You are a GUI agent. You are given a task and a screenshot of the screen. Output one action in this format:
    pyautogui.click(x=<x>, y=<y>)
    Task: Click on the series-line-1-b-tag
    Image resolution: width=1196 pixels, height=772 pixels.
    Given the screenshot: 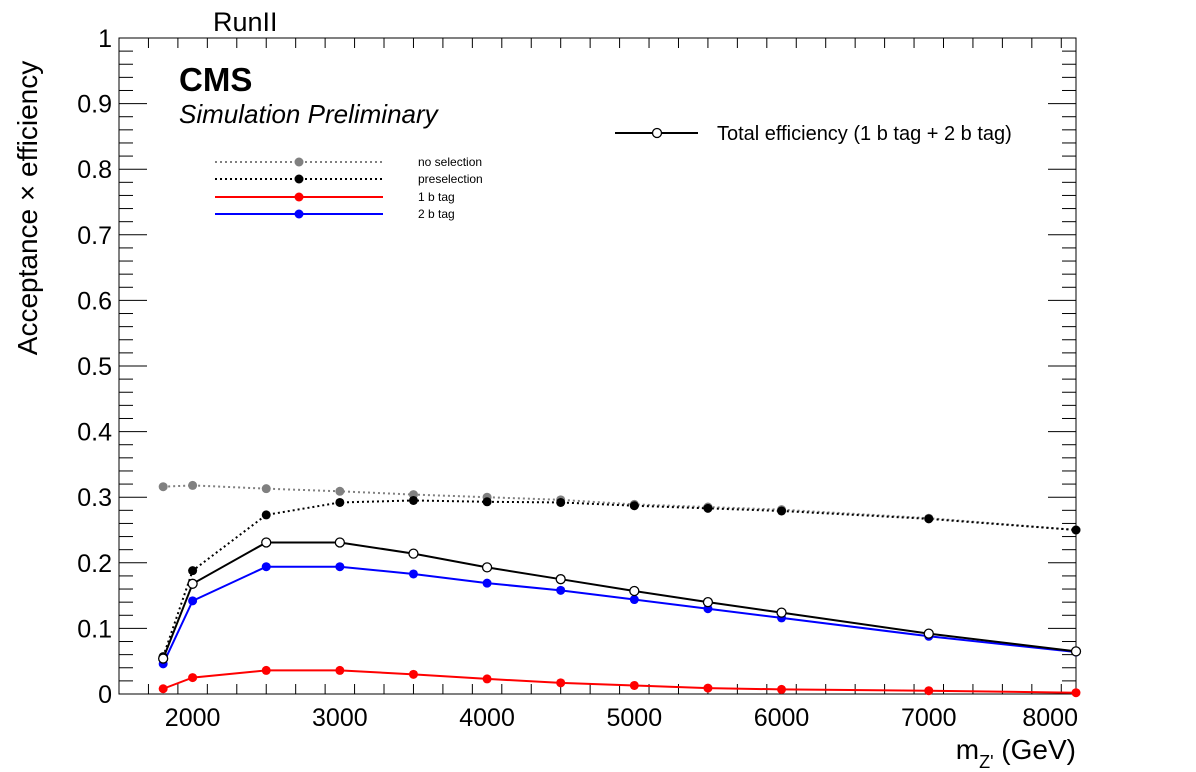 What is the action you would take?
    pyautogui.click(x=619, y=681)
    